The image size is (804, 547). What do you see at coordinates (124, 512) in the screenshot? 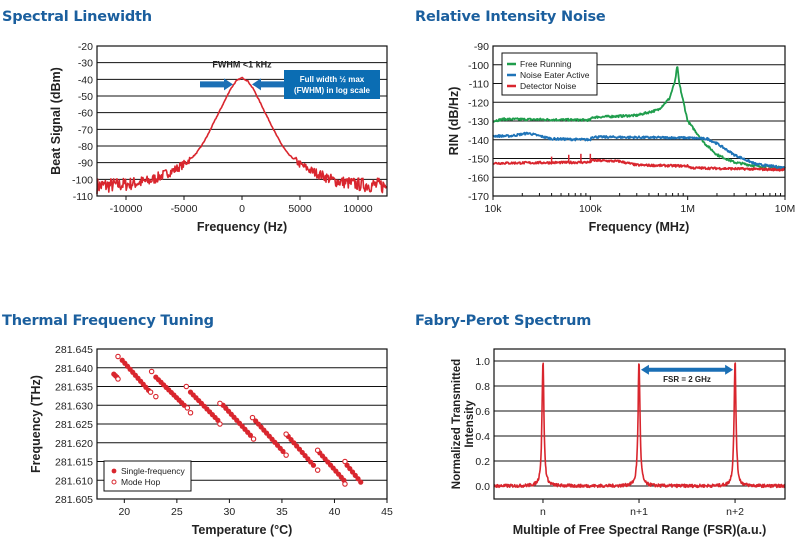
I see `x-tick-label: 20` at bounding box center [124, 512].